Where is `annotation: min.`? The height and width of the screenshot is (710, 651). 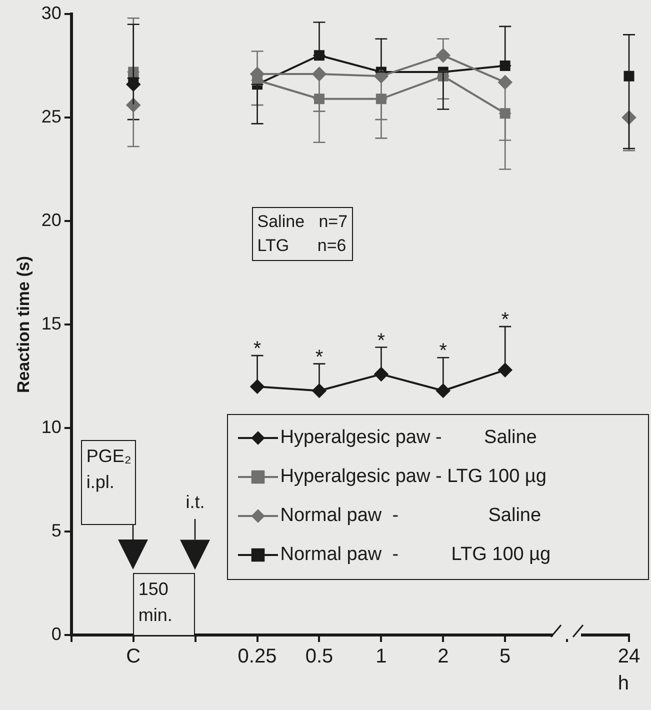
annotation: min. is located at coordinates (156, 615).